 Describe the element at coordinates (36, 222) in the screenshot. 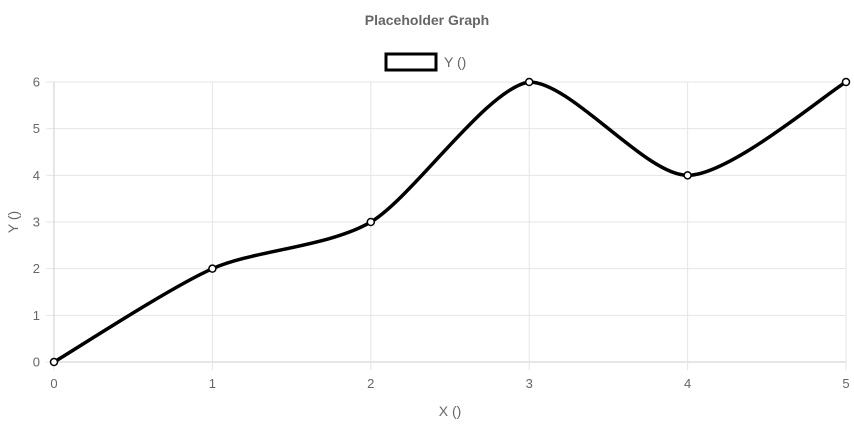

I see `y-tick-label: 3` at that location.